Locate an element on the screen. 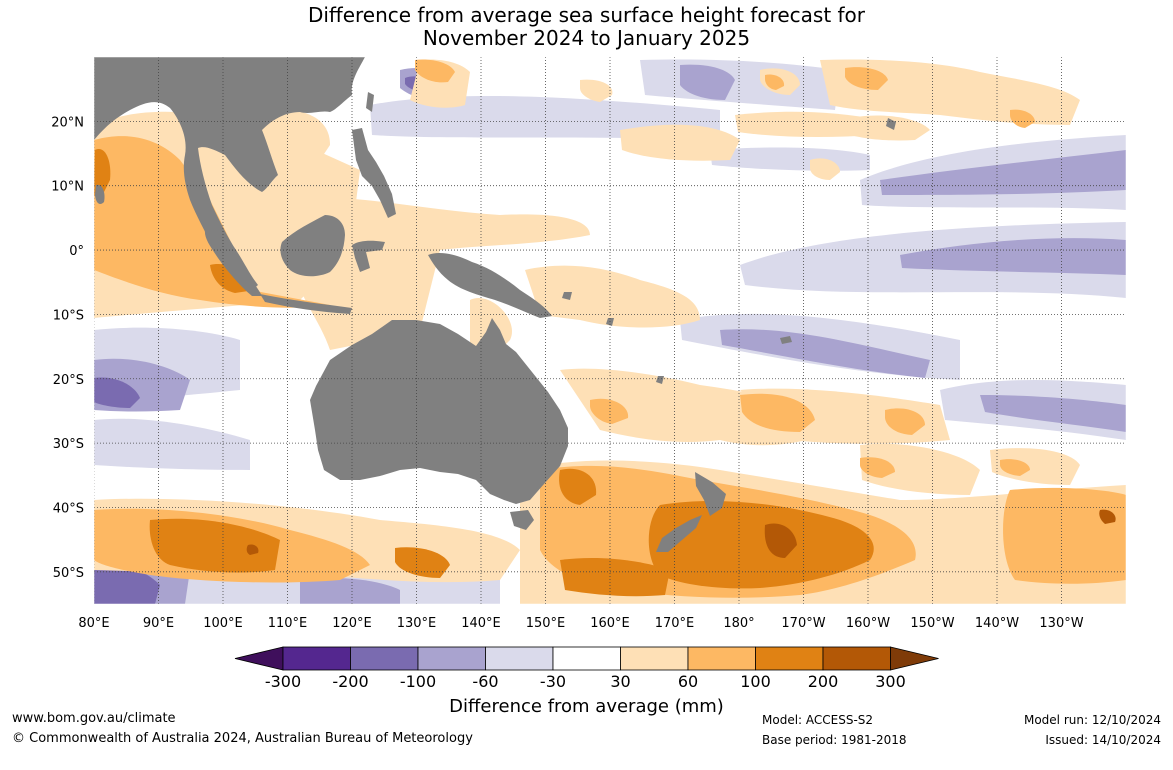 This screenshot has height=770, width=1173. longitude-label: 150°E is located at coordinates (546, 623).